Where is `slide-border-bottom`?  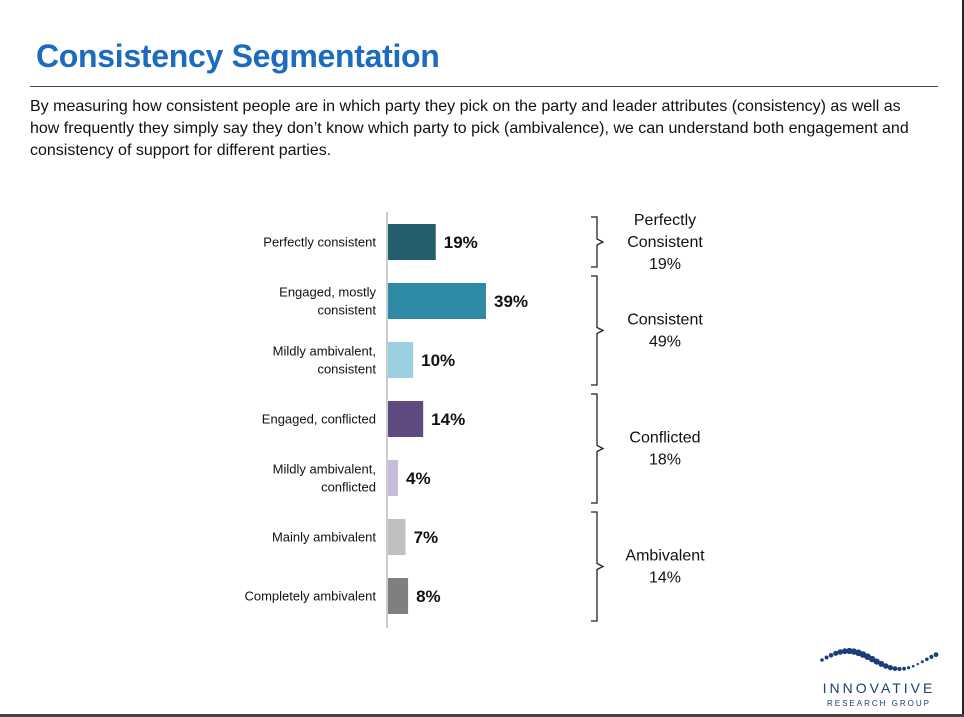
slide-border-bottom is located at coordinates (482, 715).